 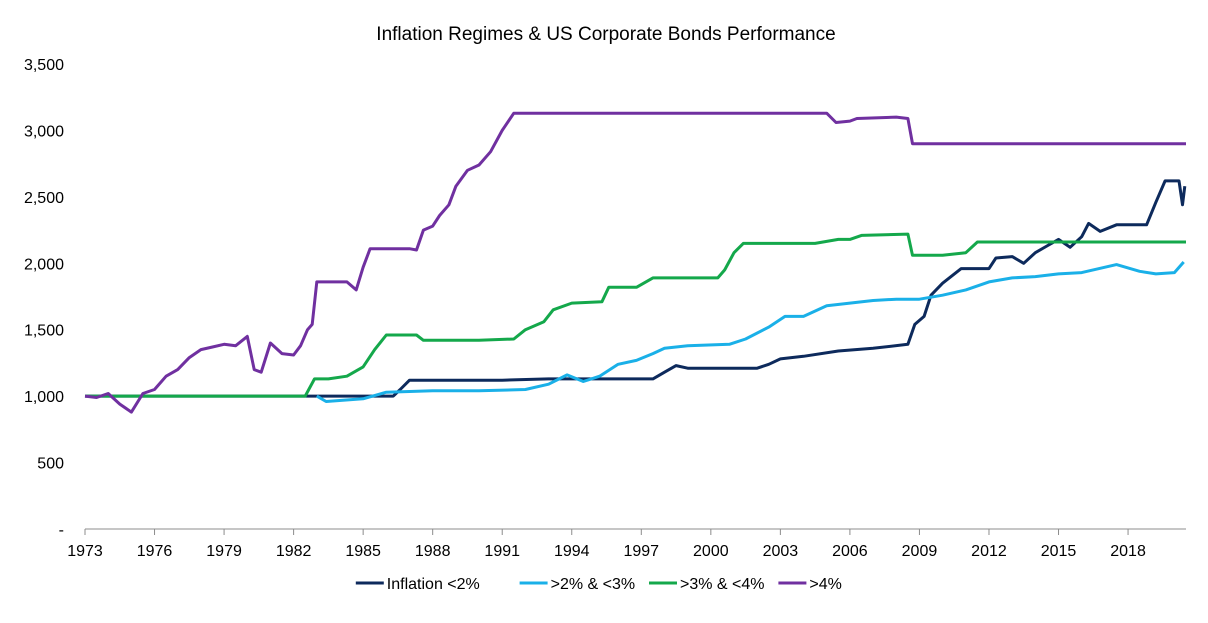 What do you see at coordinates (920, 551) in the screenshot?
I see `x-tick-label: 2009` at bounding box center [920, 551].